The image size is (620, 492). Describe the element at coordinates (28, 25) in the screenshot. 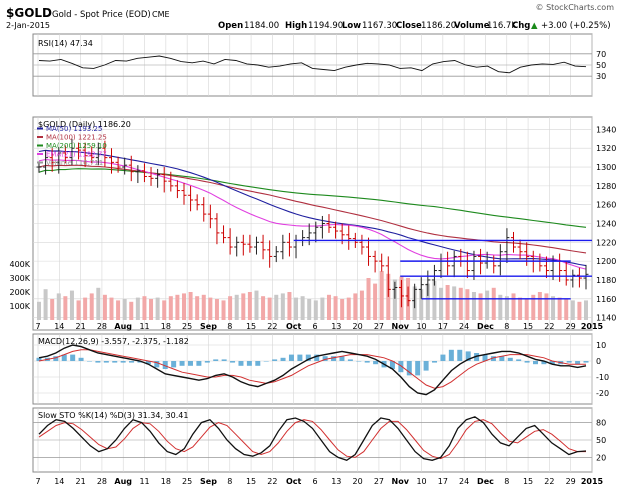

I see `date-label: 2-Jan-2015` at that location.